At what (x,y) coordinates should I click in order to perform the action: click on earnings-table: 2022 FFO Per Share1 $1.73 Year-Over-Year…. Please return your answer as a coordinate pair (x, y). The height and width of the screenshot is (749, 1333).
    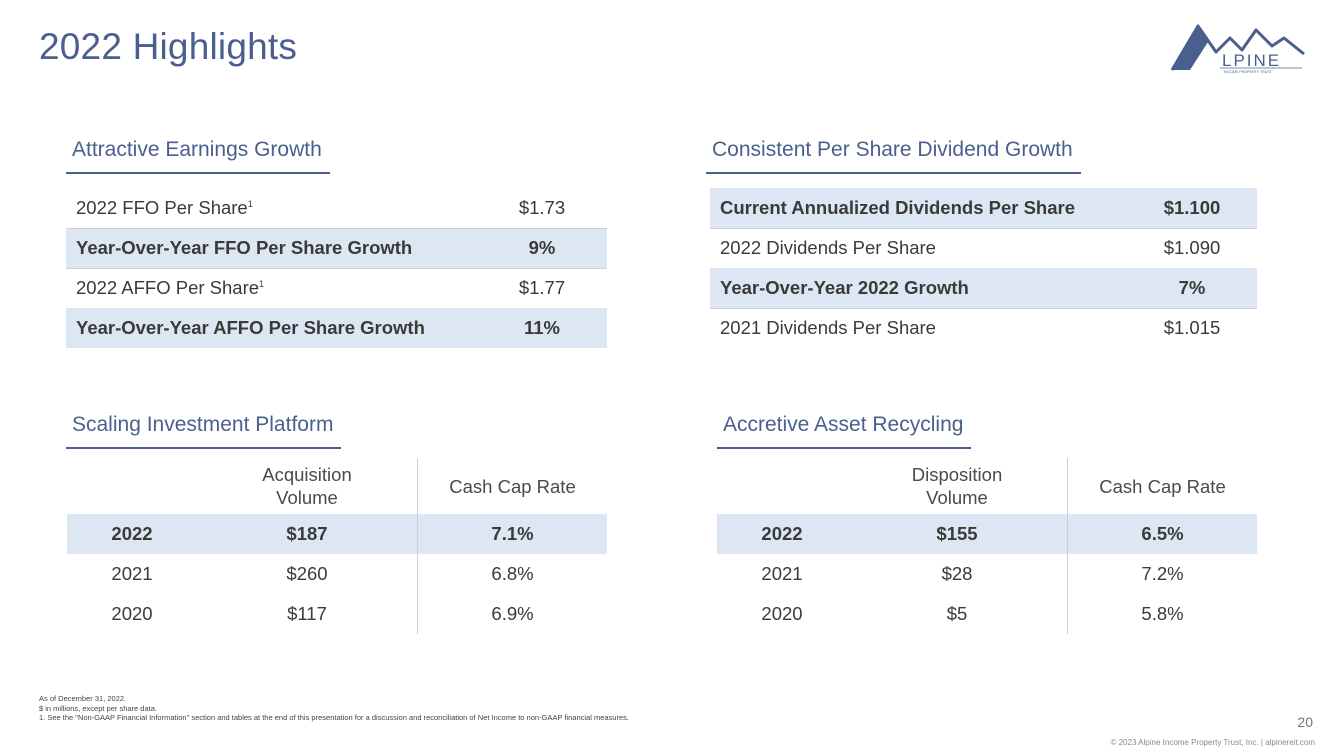
    Looking at the image, I should click on (336, 268).